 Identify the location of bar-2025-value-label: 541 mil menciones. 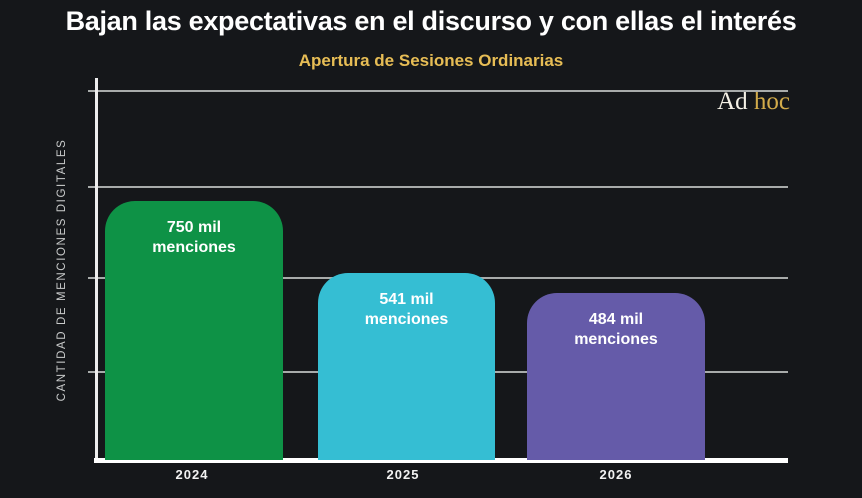
(406, 309).